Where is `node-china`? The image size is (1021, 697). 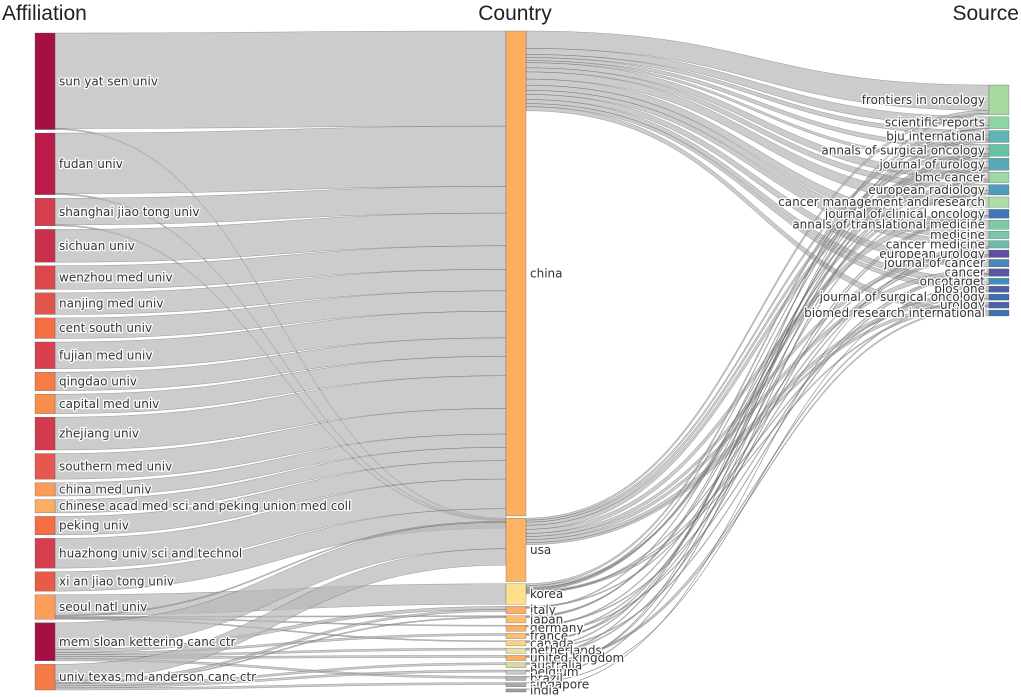
node-china is located at coordinates (516, 273).